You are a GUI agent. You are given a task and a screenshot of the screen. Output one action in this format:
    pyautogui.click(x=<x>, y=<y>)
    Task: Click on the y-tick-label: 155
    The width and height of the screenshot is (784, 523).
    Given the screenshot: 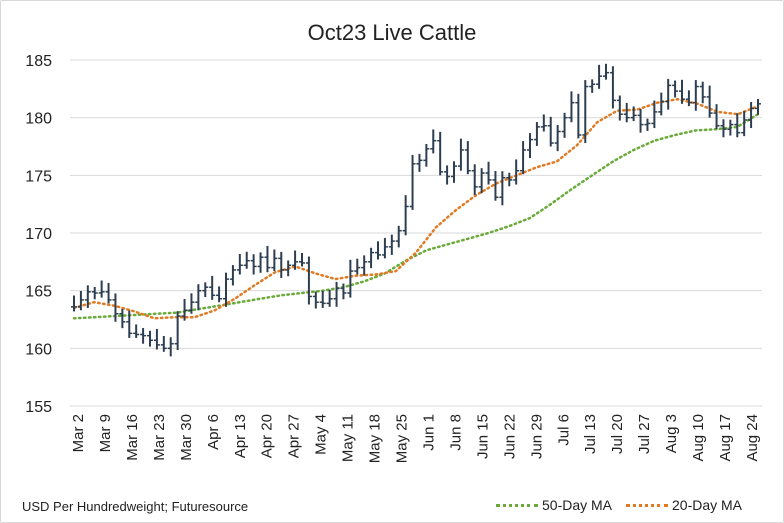 What is the action you would take?
    pyautogui.click(x=38, y=407)
    